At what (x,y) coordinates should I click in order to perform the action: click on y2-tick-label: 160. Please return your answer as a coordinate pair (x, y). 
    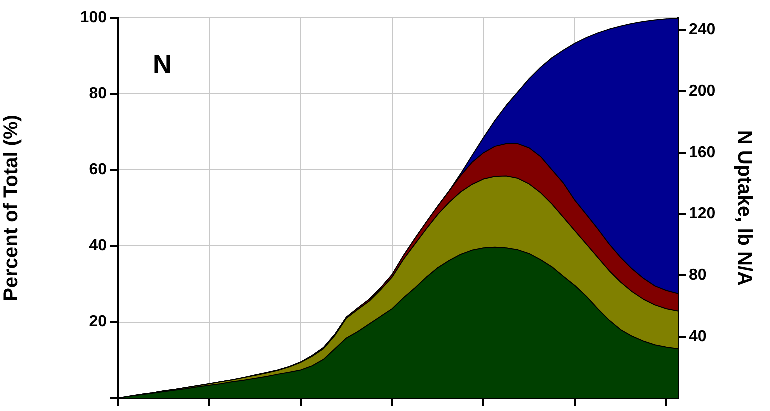
    Looking at the image, I should click on (702, 153).